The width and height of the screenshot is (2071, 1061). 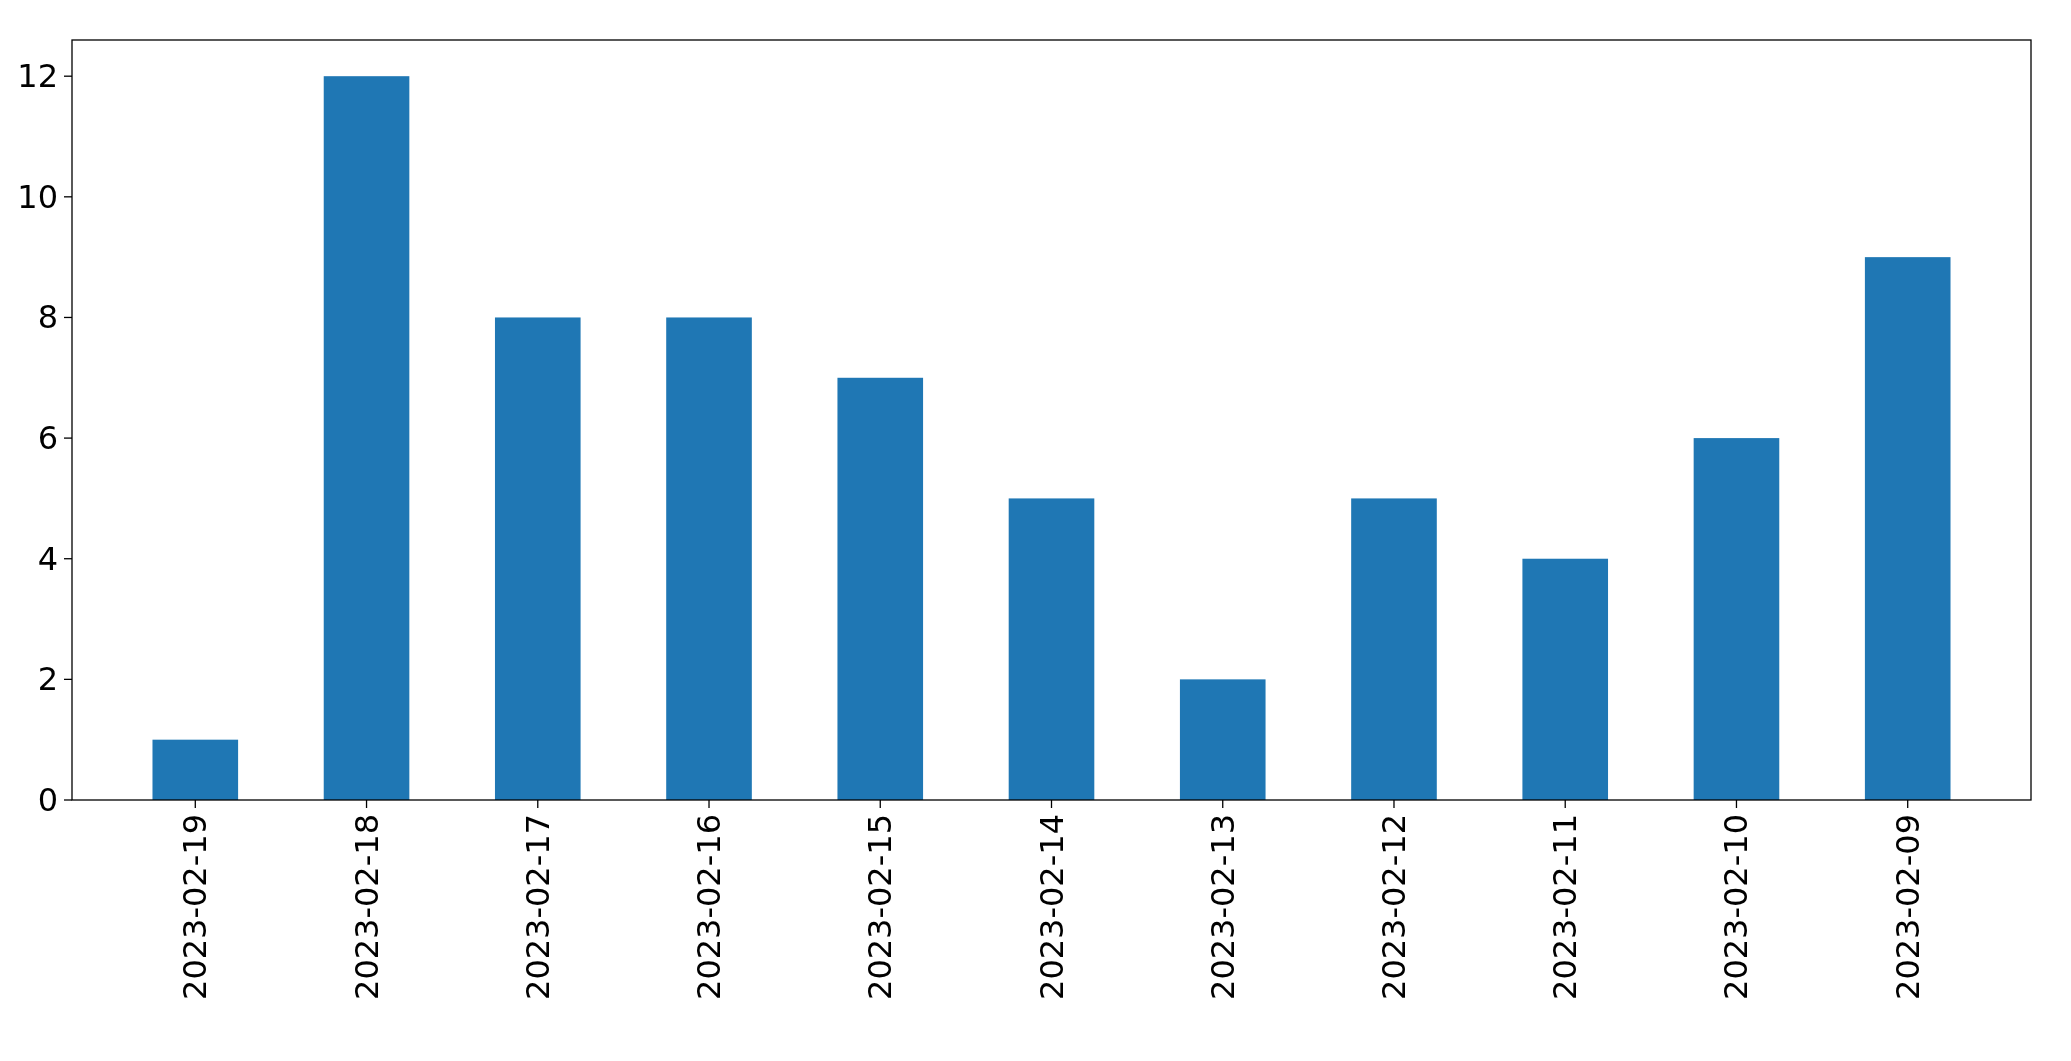 What do you see at coordinates (537, 907) in the screenshot?
I see `x-tick-label: 2023-02-17` at bounding box center [537, 907].